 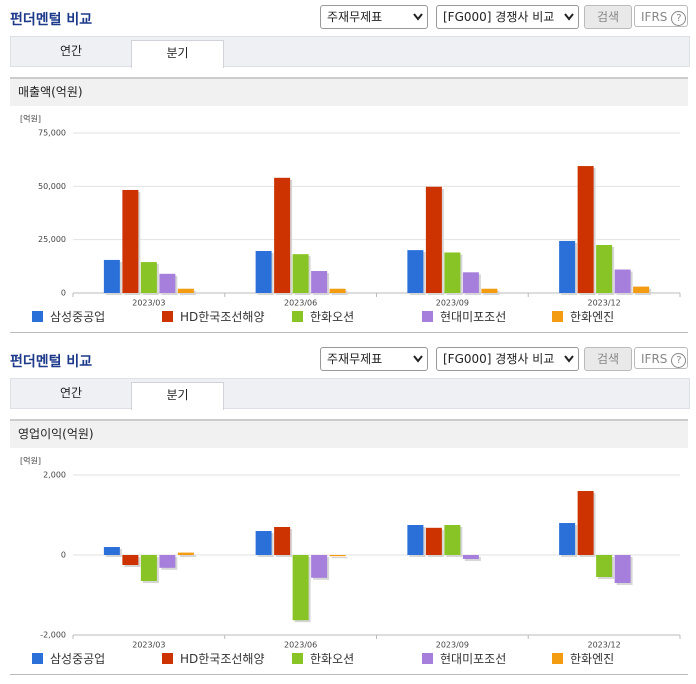 What do you see at coordinates (349, 433) in the screenshot?
I see `section-header: 영업이익(억원)` at bounding box center [349, 433].